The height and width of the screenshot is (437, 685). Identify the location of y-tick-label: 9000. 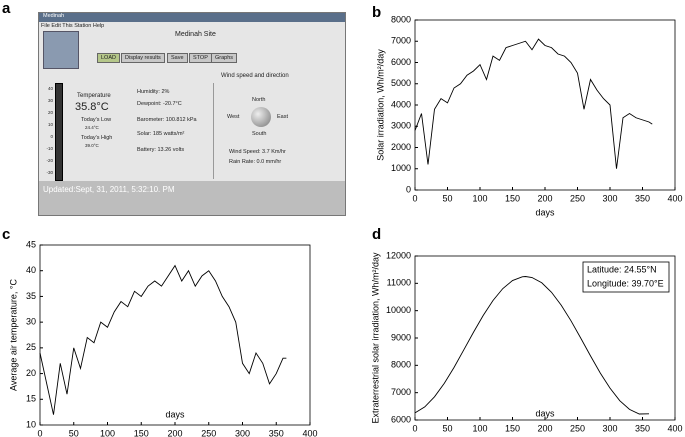
(401, 337).